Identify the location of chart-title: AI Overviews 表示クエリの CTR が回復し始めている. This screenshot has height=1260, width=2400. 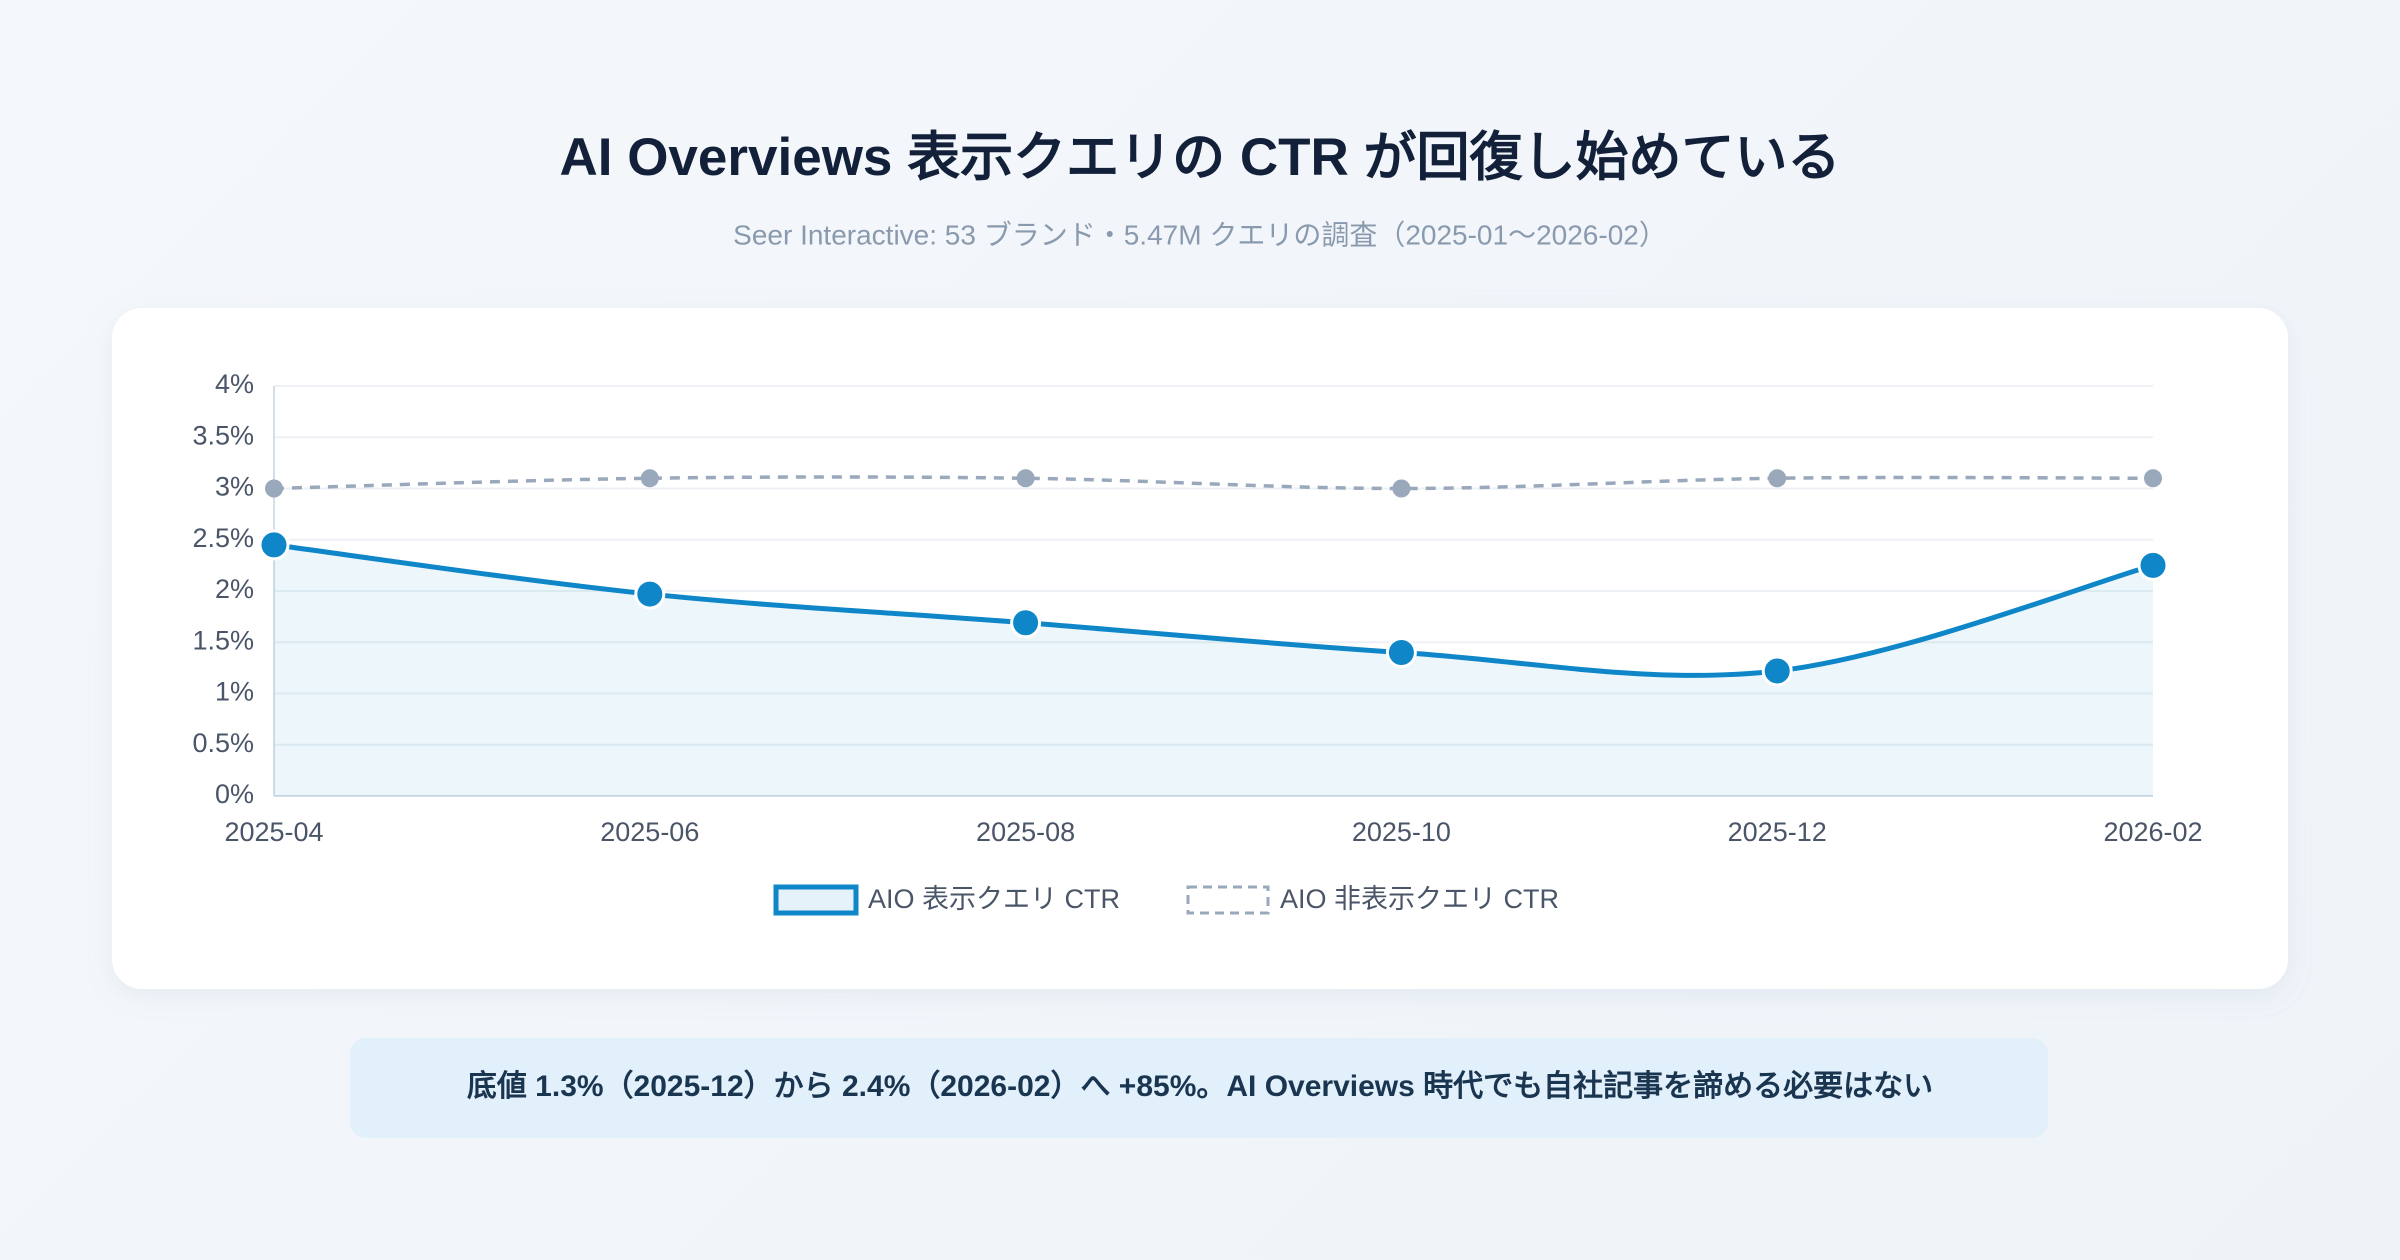
(1199, 157).